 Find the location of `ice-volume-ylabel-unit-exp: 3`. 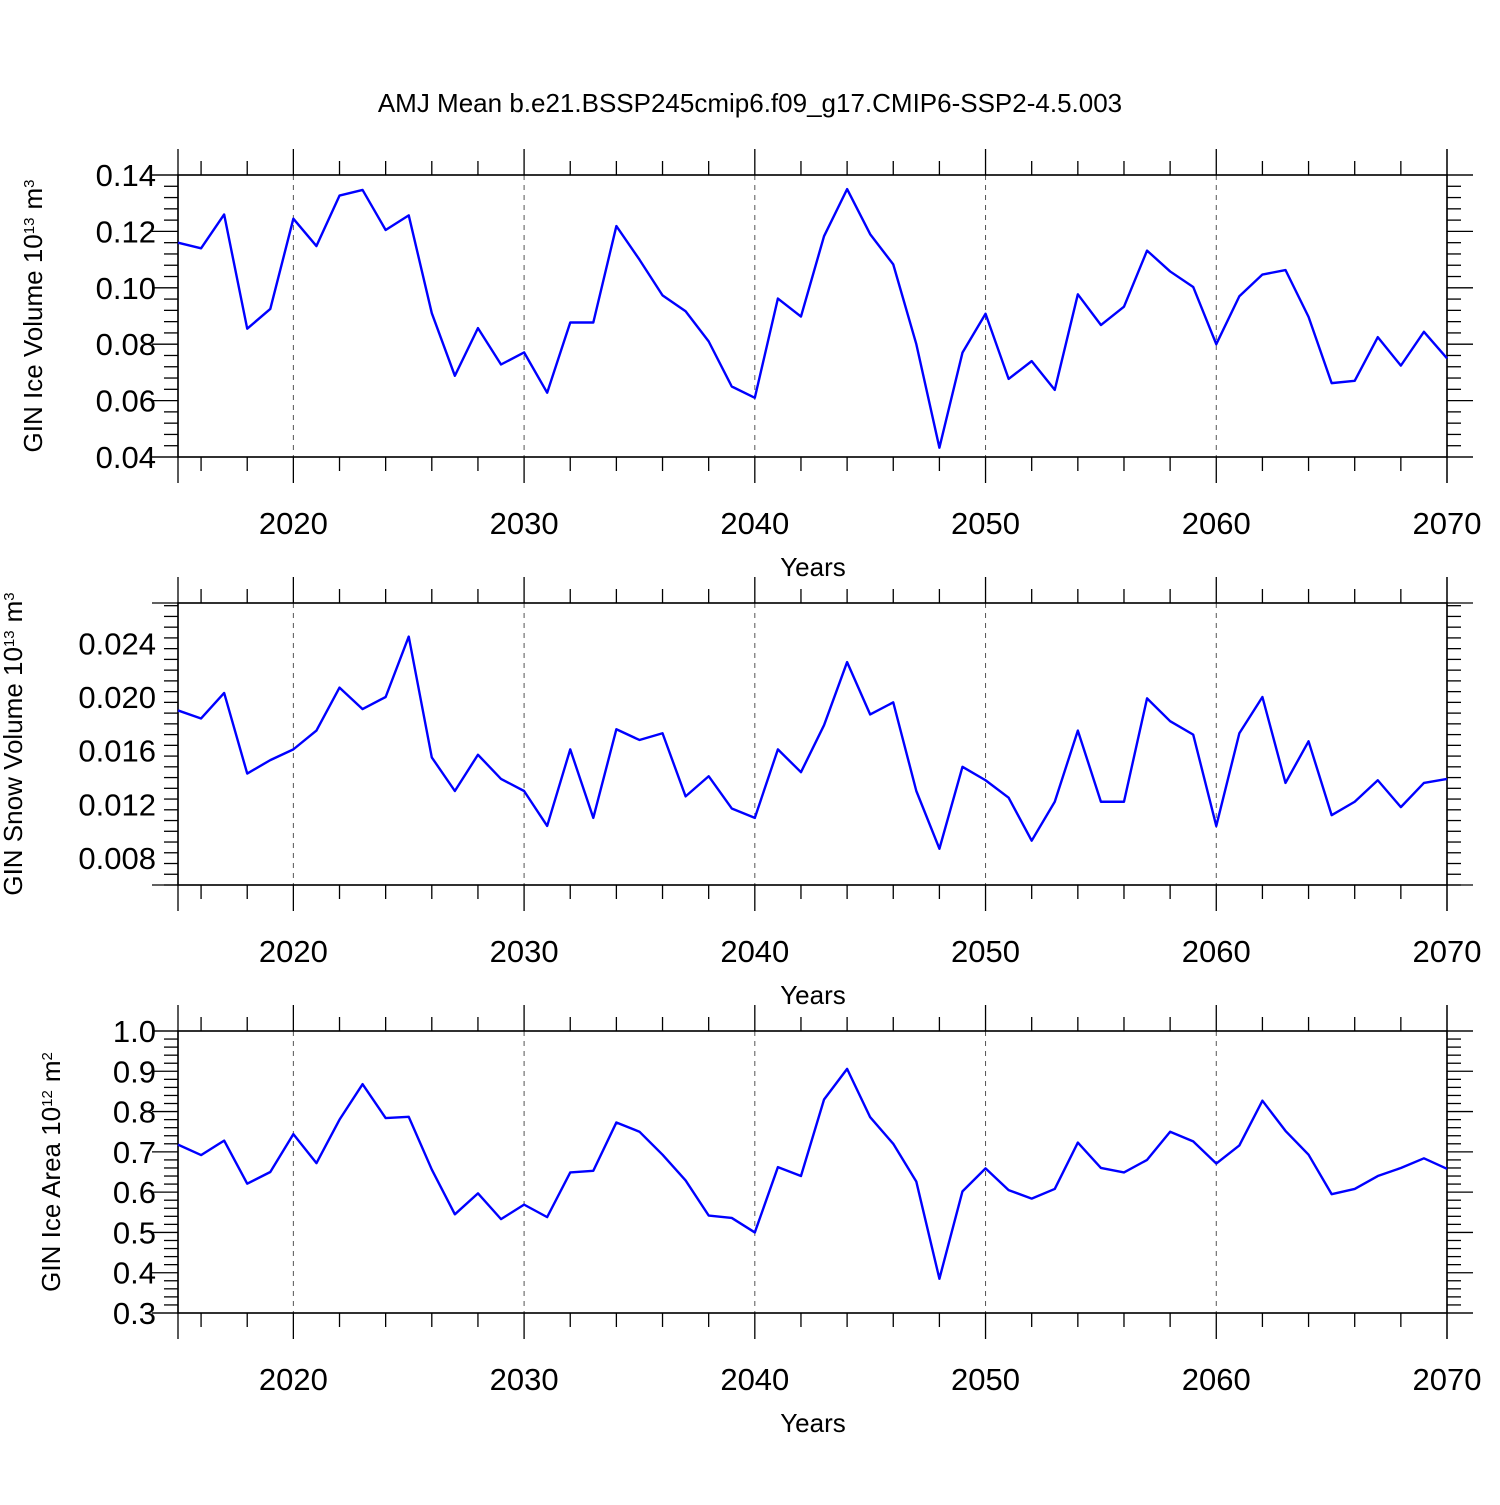

ice-volume-ylabel-unit-exp: 3 is located at coordinates (29, 184).